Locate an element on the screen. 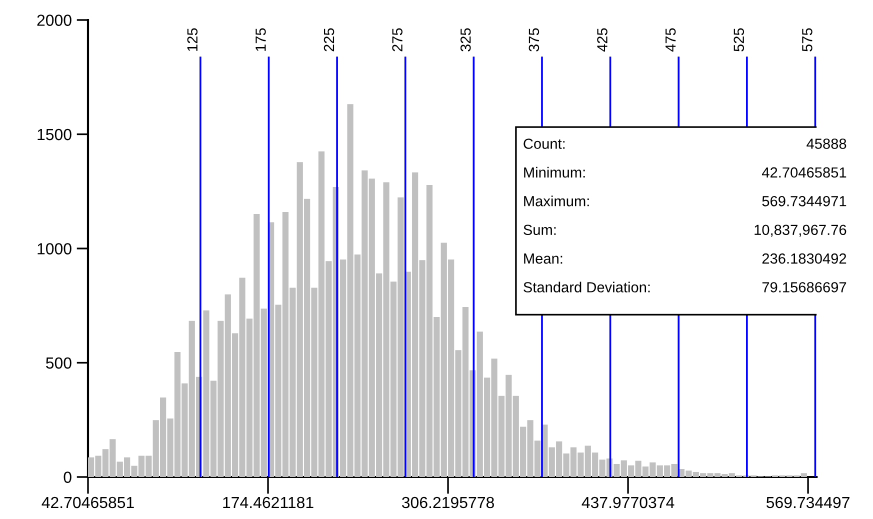  x-tick-label: 306.2195778 is located at coordinates (448, 502).